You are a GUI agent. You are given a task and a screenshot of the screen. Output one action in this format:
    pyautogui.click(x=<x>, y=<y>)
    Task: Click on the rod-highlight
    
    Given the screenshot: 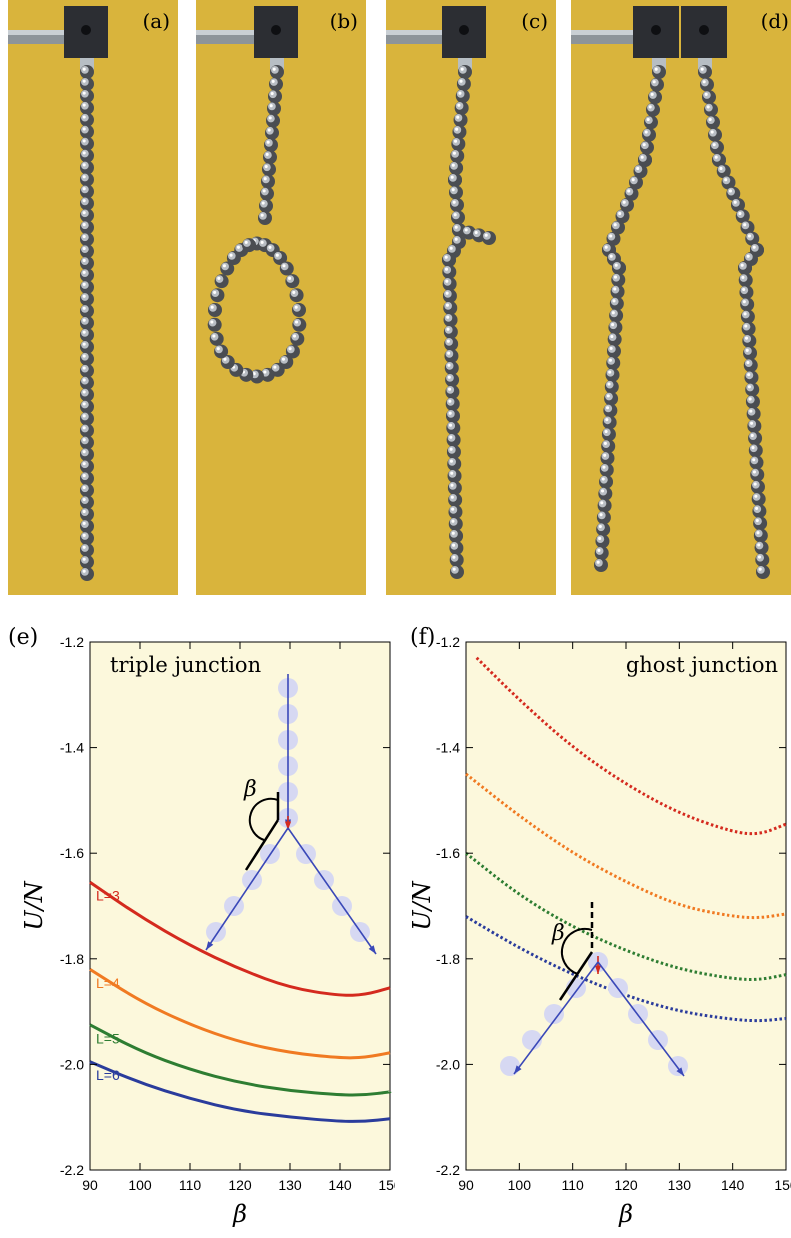 What is the action you would take?
    pyautogui.click(x=606, y=32)
    